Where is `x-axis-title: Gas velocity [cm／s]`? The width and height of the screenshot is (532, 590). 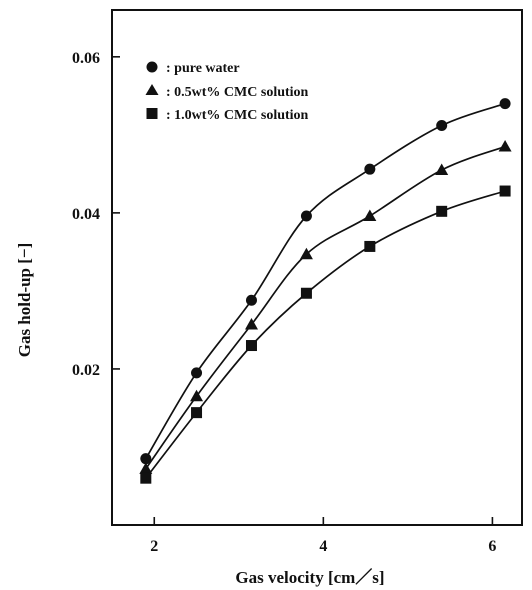 x-axis-title: Gas velocity [cm／s] is located at coordinates (309, 577).